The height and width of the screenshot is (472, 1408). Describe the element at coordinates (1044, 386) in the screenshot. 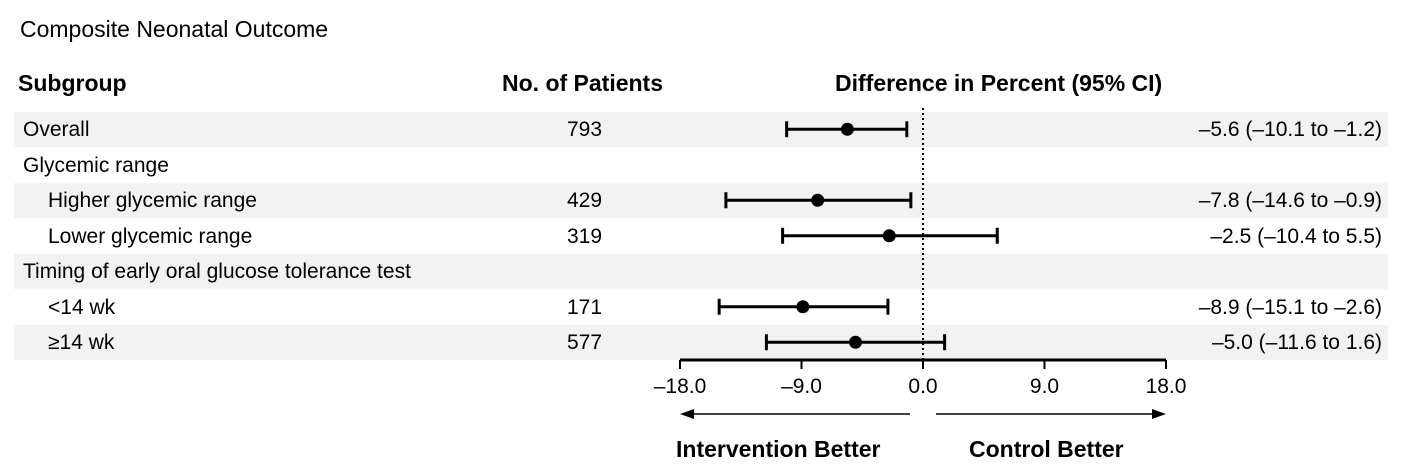

I see `x-tick-label: 9.0` at that location.